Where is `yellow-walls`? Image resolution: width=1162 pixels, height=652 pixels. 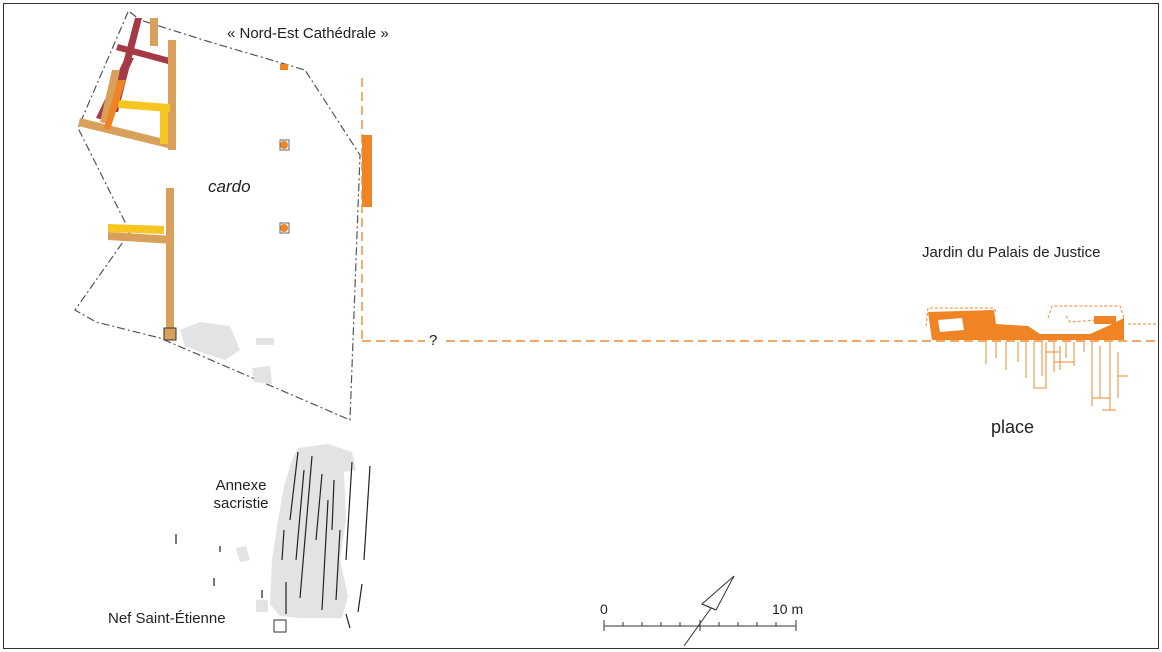 yellow-walls is located at coordinates (139, 167).